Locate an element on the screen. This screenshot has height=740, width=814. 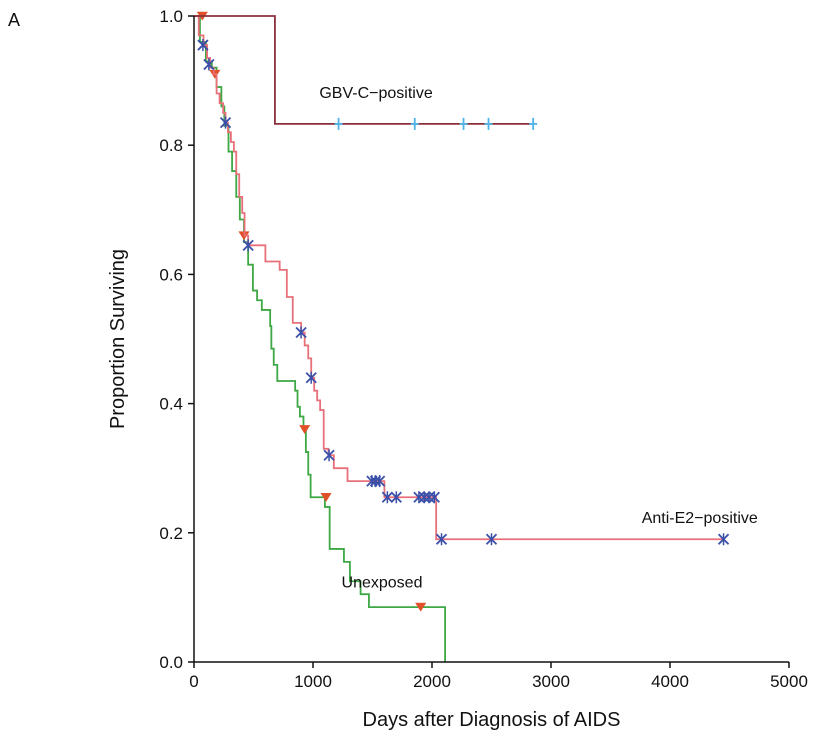
x-tick-label: 0 is located at coordinates (193, 681).